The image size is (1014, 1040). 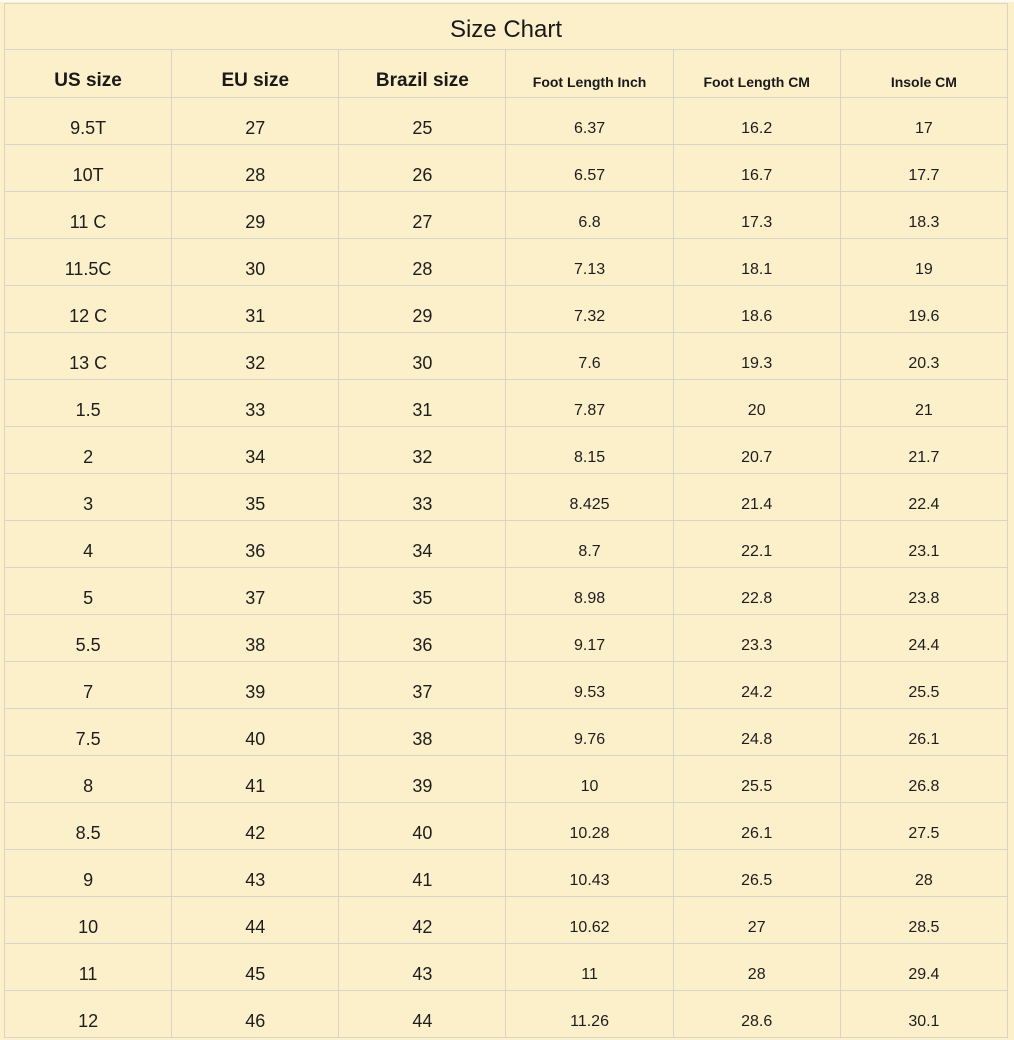 I want to click on page-title: Size Chart, so click(x=506, y=26).